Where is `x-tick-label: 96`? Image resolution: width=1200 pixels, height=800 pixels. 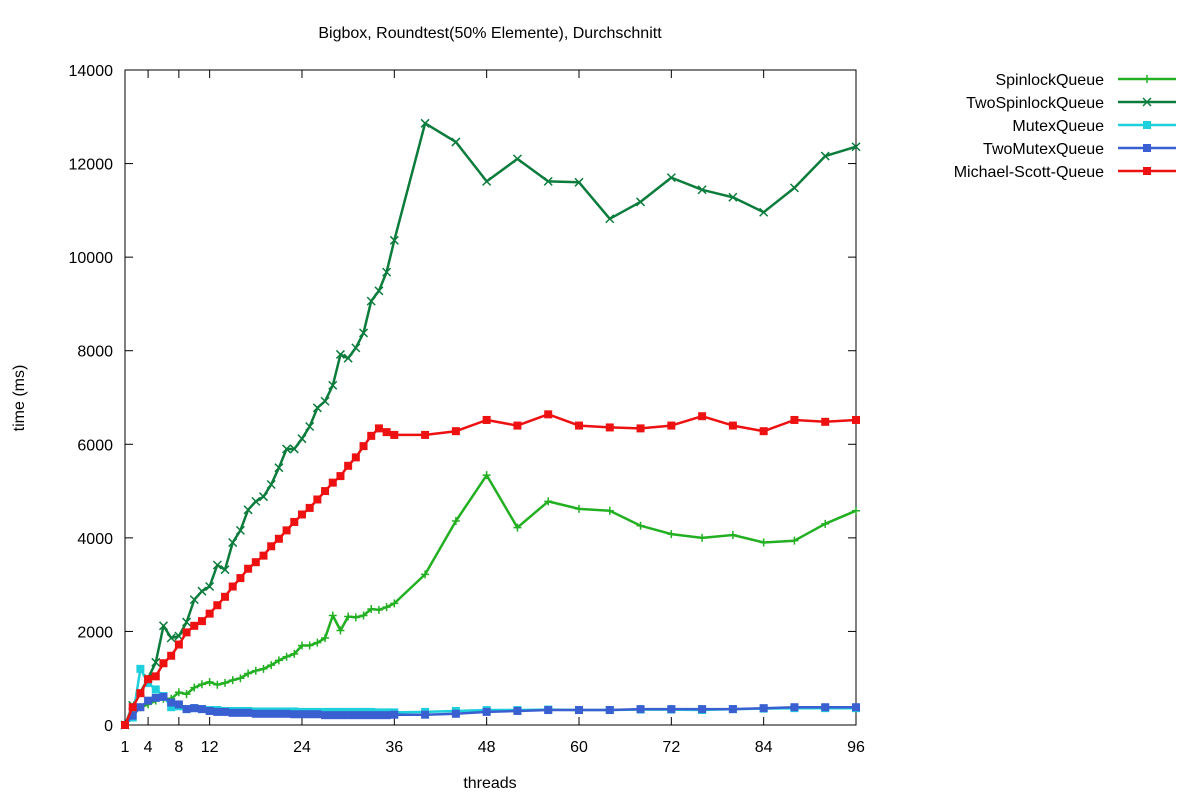 x-tick-label: 96 is located at coordinates (856, 747).